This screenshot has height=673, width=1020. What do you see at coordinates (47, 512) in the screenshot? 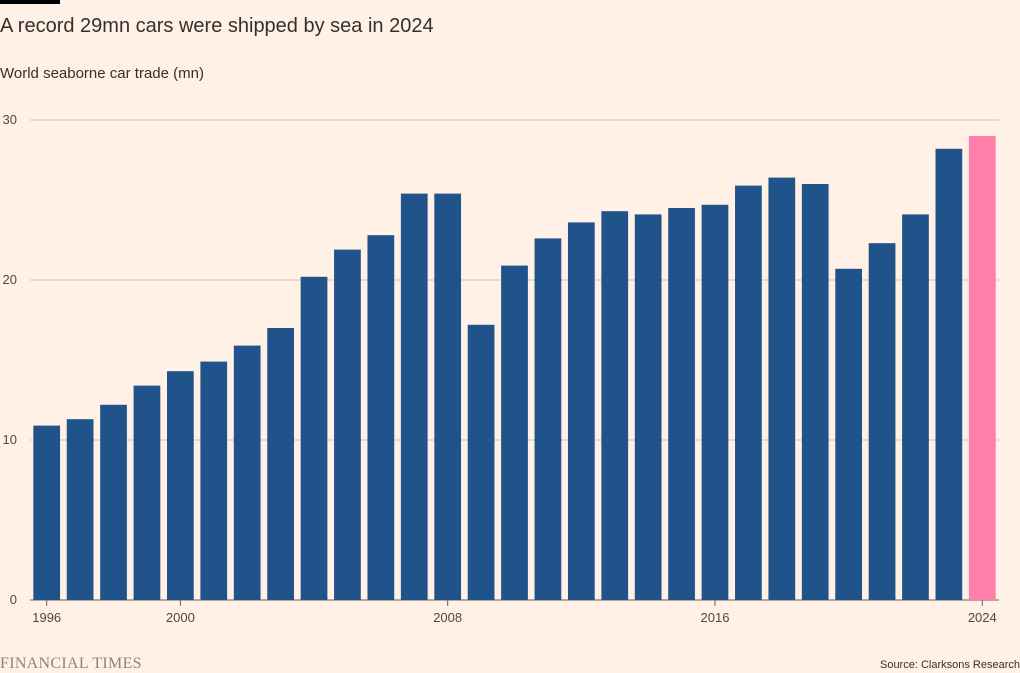
I see `bar-1996` at bounding box center [47, 512].